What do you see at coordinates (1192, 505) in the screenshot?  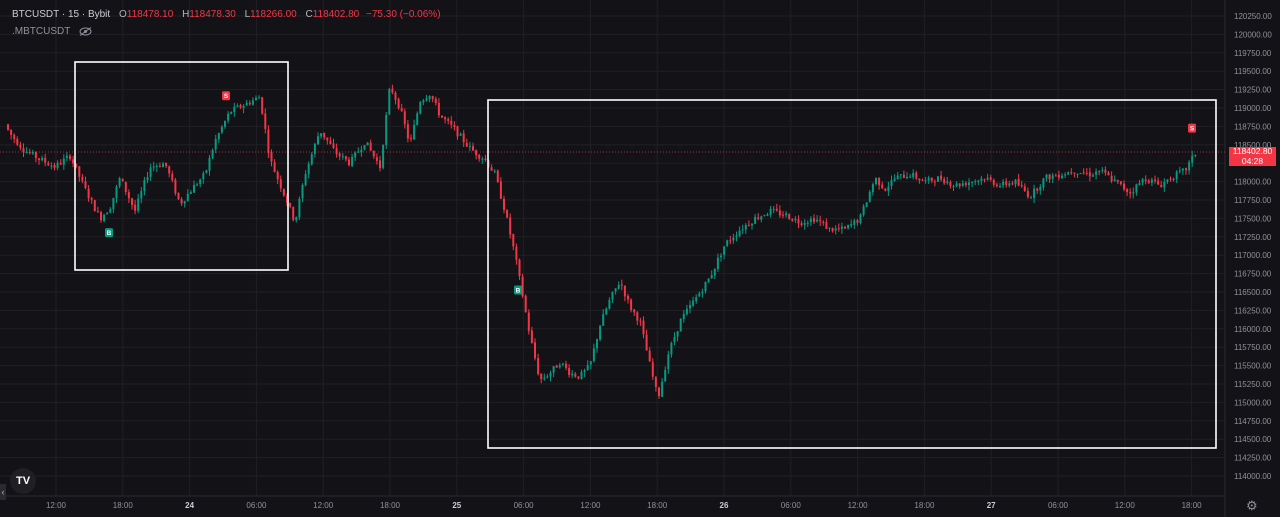 I see `time-axis-label: 18:00` at bounding box center [1192, 505].